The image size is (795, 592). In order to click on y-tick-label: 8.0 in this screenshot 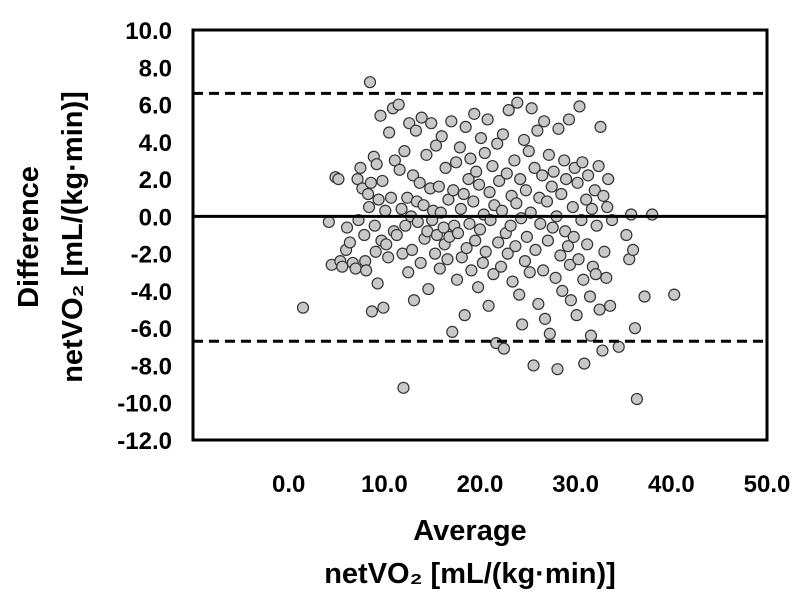, I will do `click(155, 68)`.